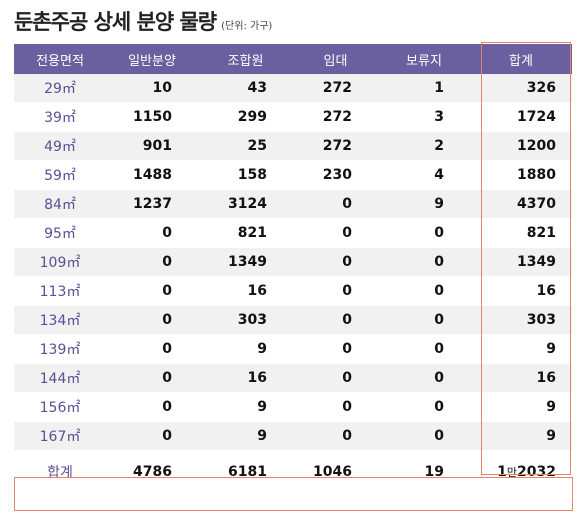  What do you see at coordinates (521, 175) in the screenshot?
I see `row-total: 1880` at bounding box center [521, 175].